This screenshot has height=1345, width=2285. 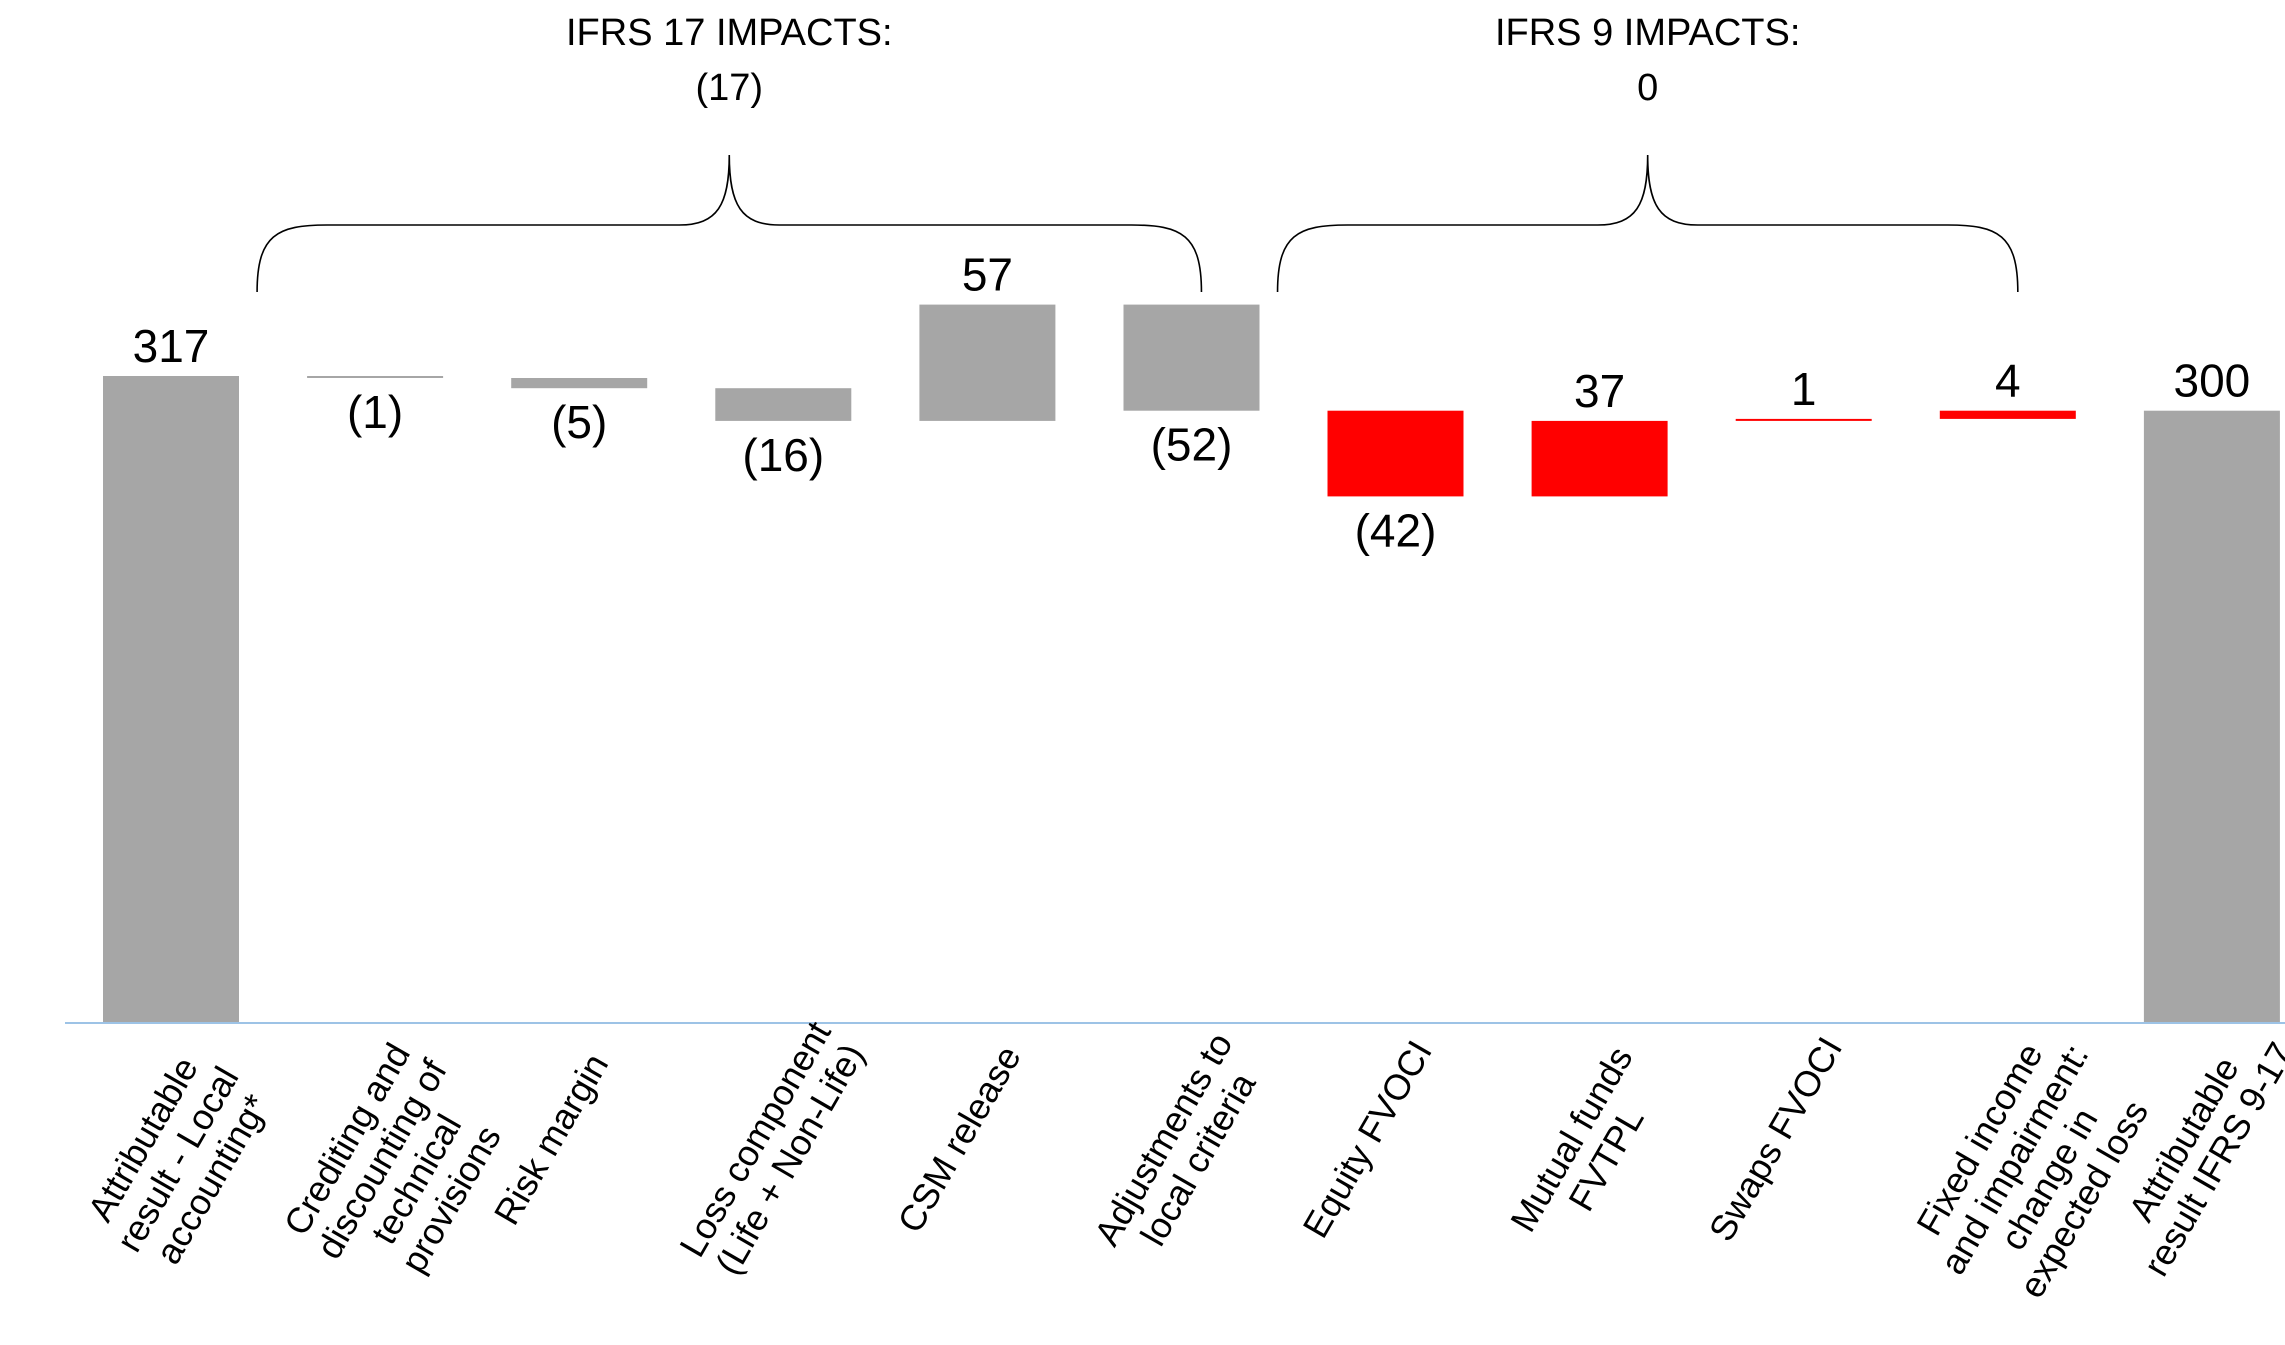 What do you see at coordinates (987, 275) in the screenshot?
I see `value-label-4: 57` at bounding box center [987, 275].